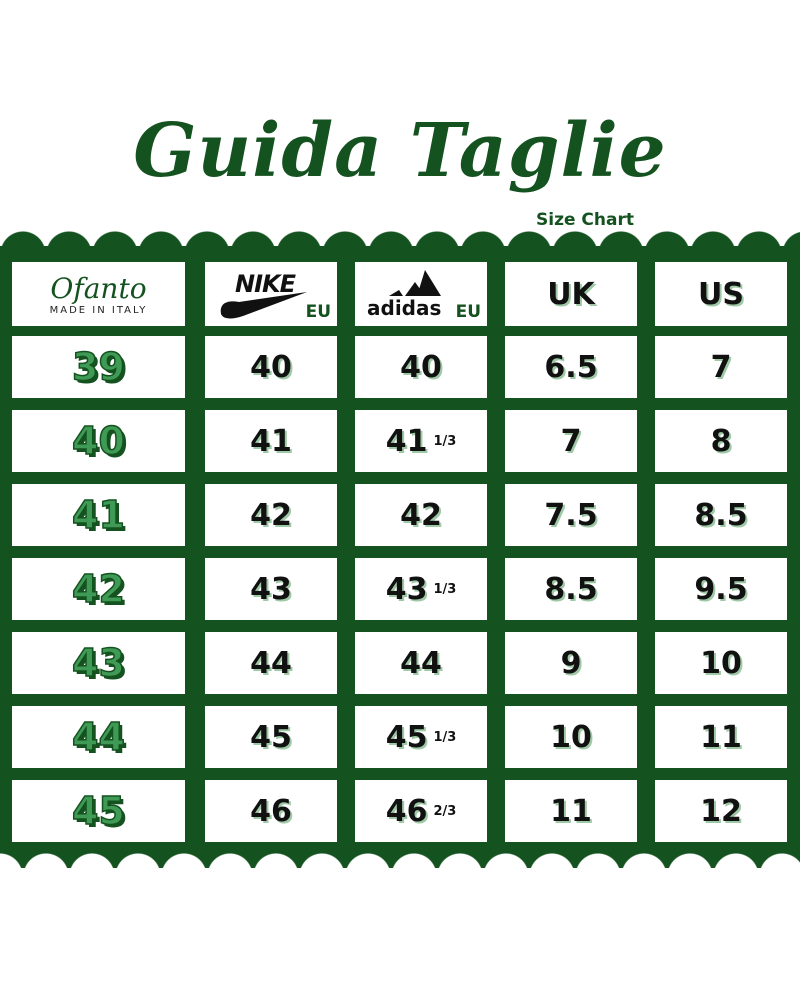  I want to click on table-cell-adidas: 46 2/3, so click(421, 811).